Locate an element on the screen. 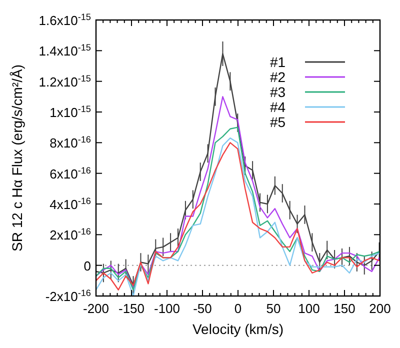 Image resolution: width=400 pixels, height=348 pixels. x-axis-title: Velocity (km/s) is located at coordinates (238, 329).